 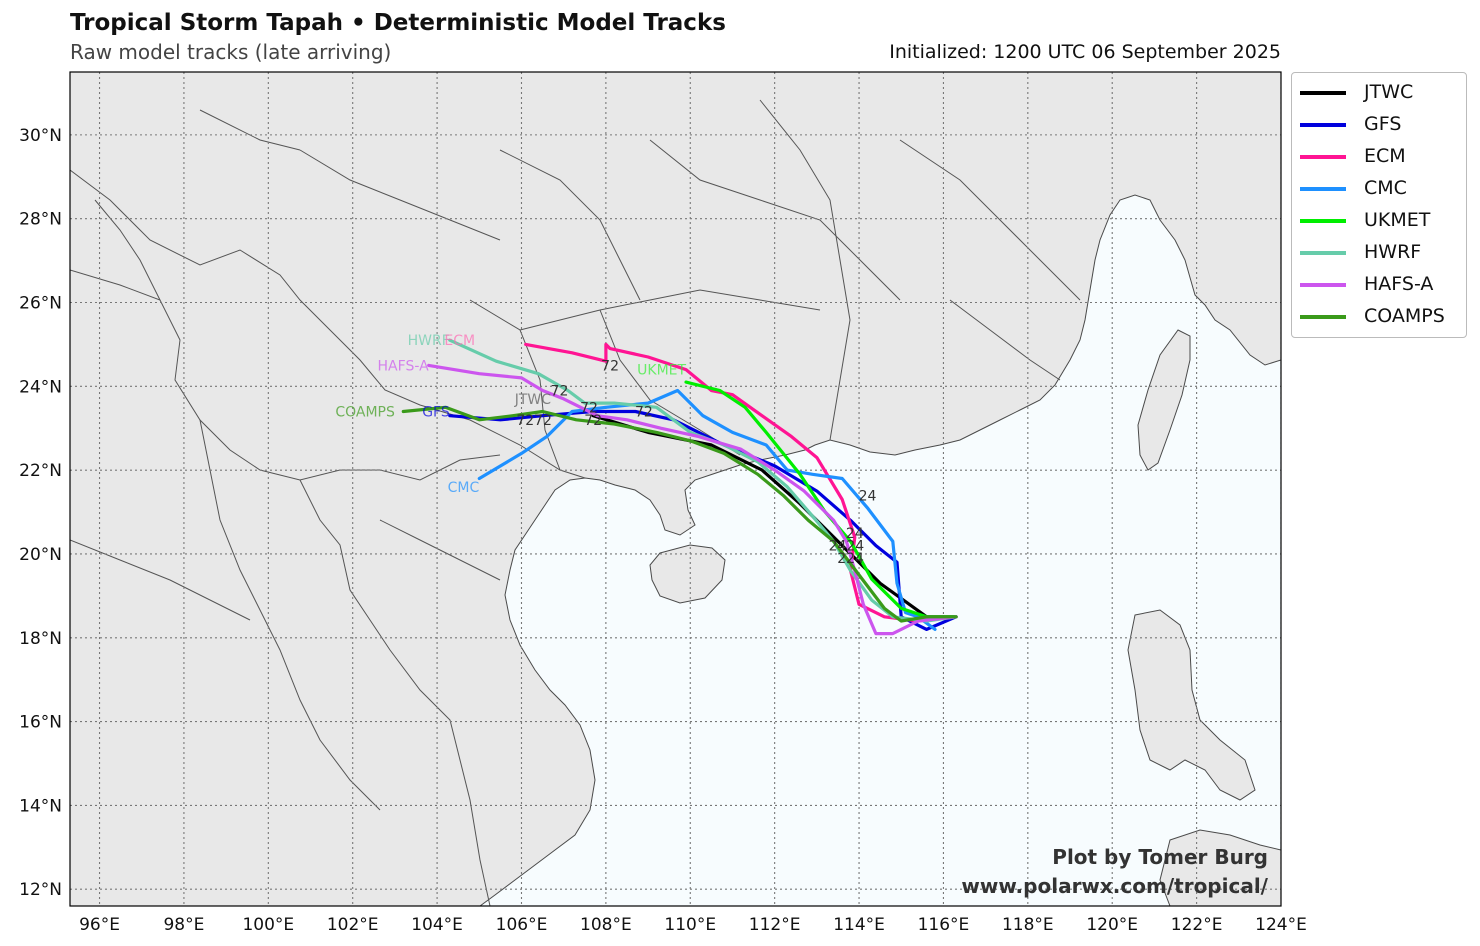 I want to click on hainan-island, so click(x=687, y=574).